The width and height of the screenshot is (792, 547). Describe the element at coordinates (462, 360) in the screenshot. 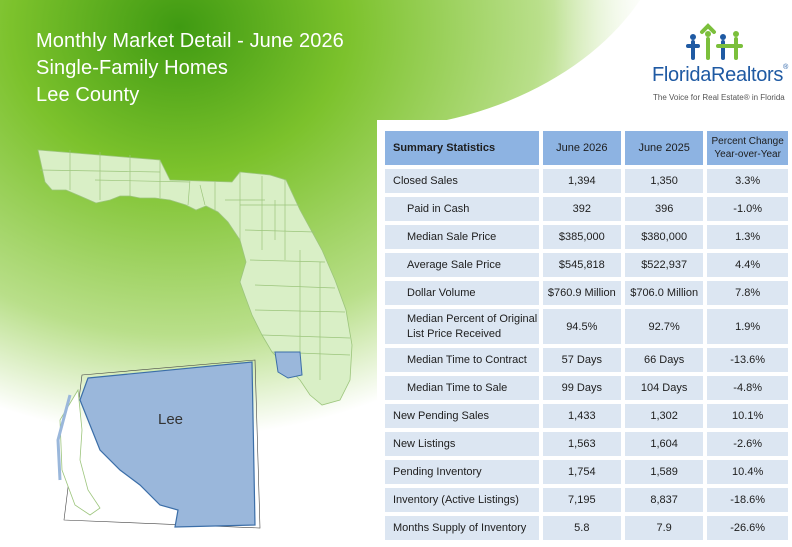

I see `row-label: Median Time to Contract` at that location.